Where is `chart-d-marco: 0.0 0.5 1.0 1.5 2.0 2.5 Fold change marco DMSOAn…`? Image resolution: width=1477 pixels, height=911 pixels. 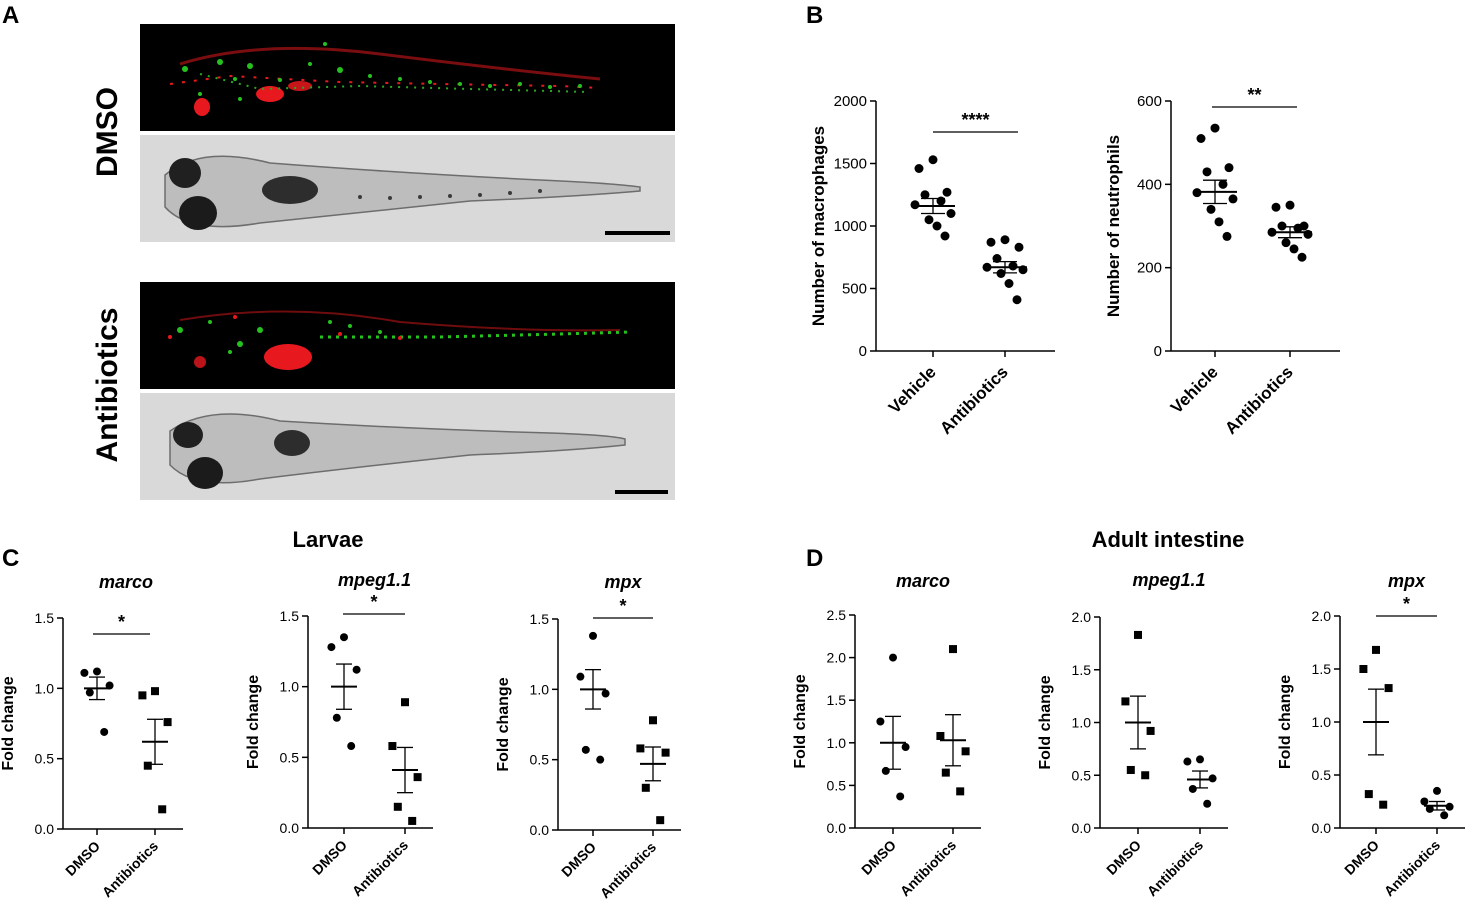
chart-d-marco: 0.0 0.5 1.0 1.5 2.0 2.5 Fold change marco DMSOAn… is located at coordinates (886, 735).